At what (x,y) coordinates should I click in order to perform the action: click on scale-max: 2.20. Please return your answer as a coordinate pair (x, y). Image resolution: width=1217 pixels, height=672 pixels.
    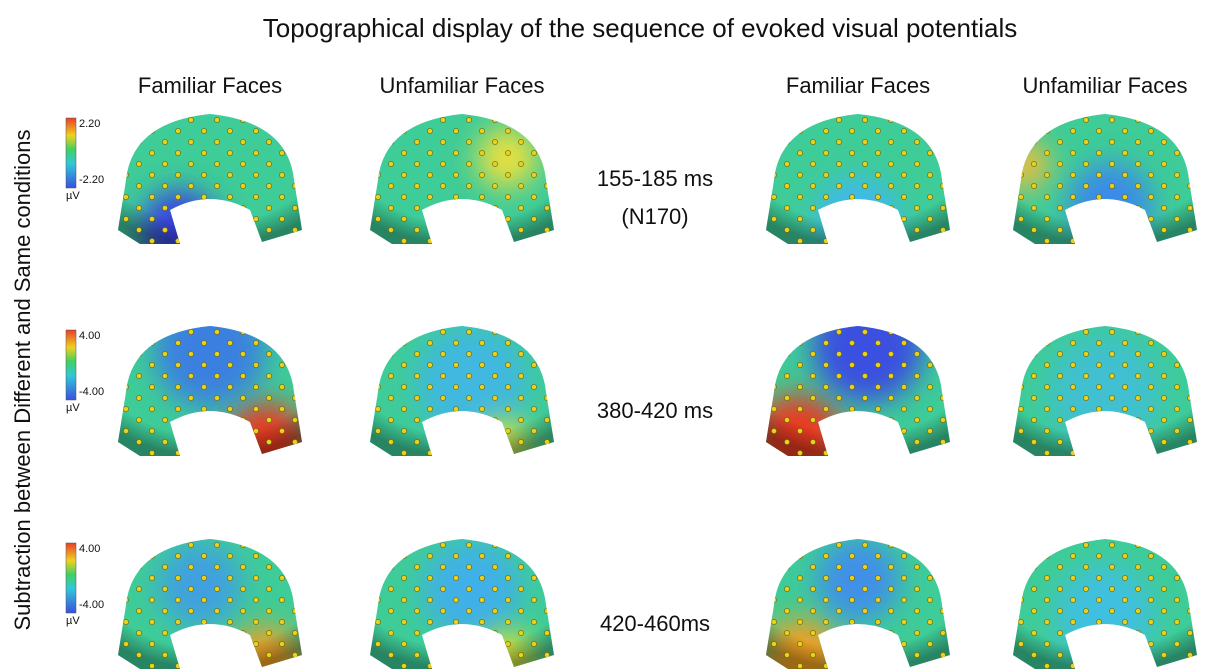
    Looking at the image, I should click on (89, 124).